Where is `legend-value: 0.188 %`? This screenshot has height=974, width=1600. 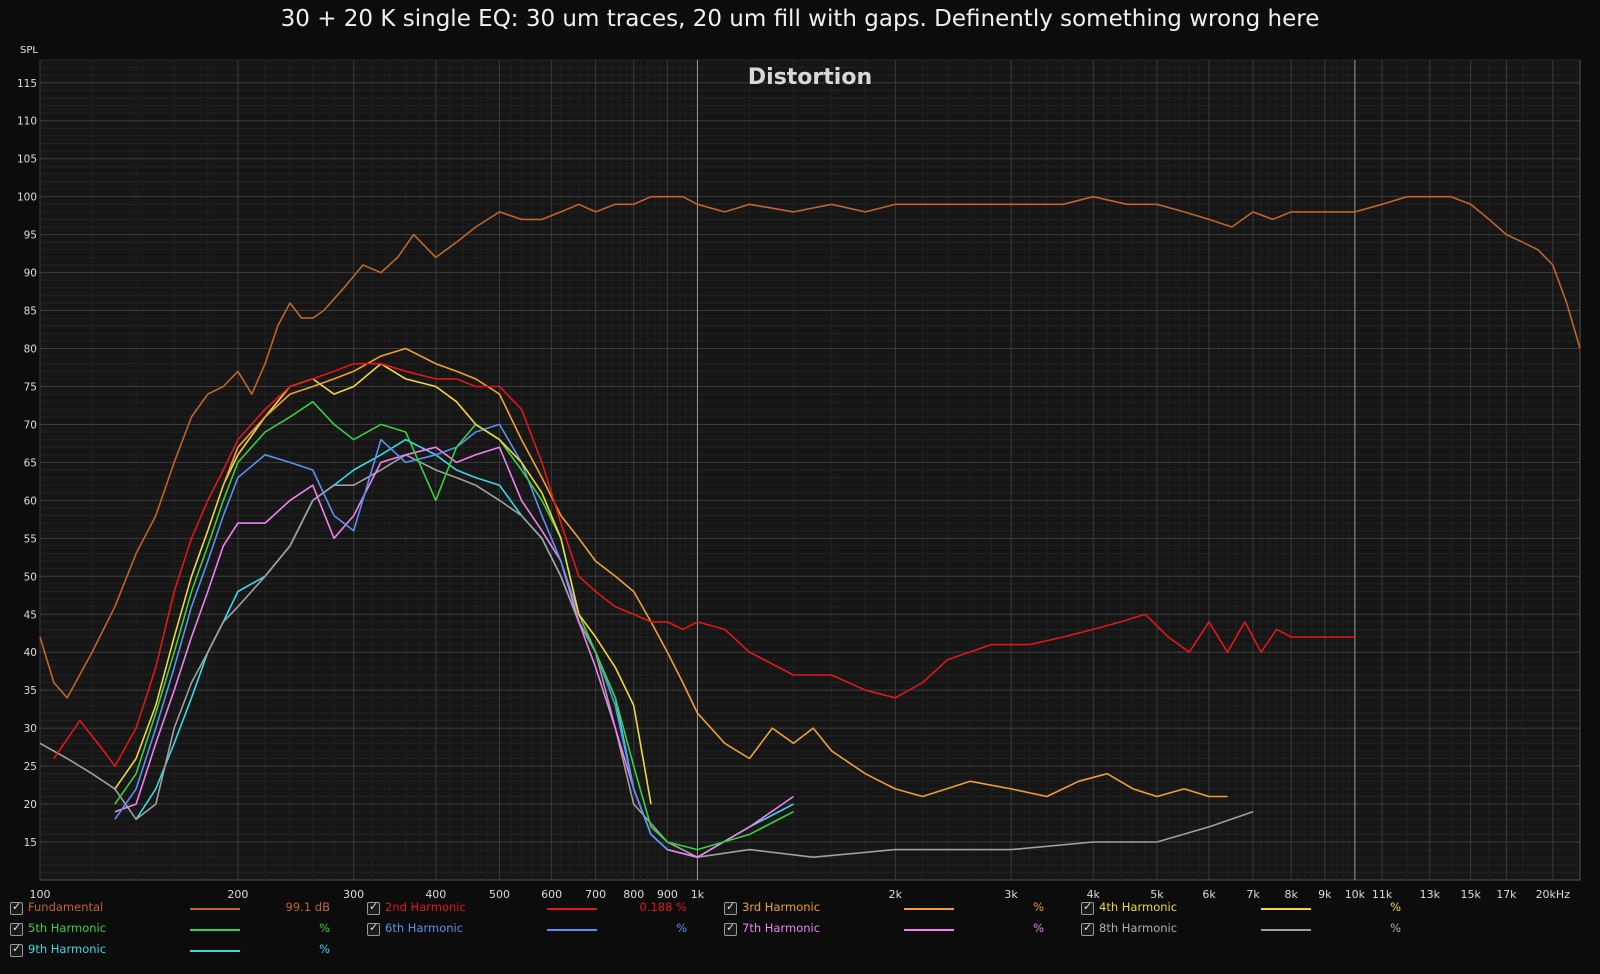 legend-value: 0.188 % is located at coordinates (663, 907).